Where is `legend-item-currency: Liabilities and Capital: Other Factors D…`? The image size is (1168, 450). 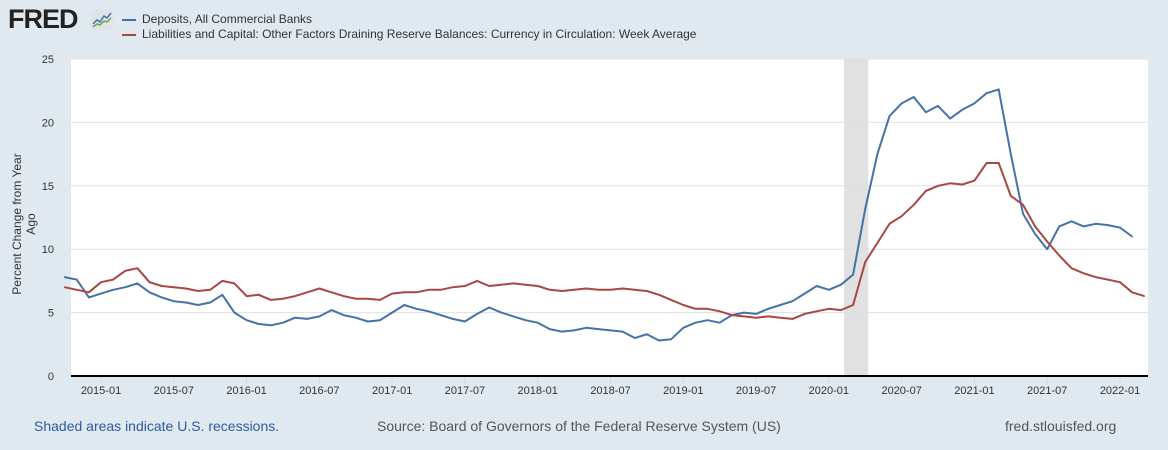 legend-item-currency: Liabilities and Capital: Other Factors D… is located at coordinates (409, 34).